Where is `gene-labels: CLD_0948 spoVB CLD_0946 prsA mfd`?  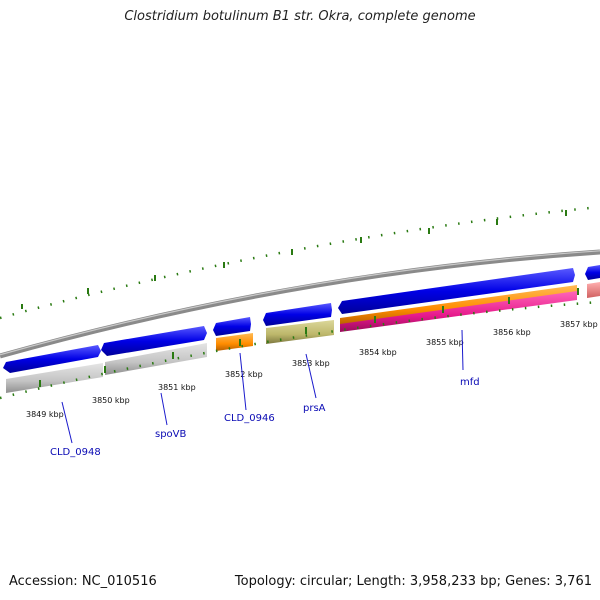 gene-labels: CLD_0948 spoVB CLD_0946 prsA mfd is located at coordinates (265, 417).